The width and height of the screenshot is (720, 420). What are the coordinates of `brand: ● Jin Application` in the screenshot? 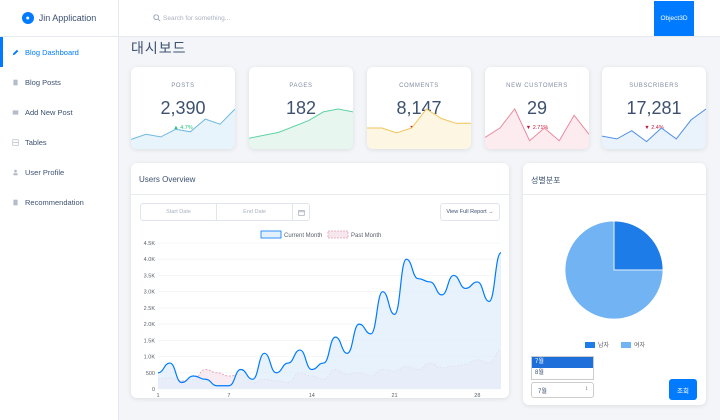 It's located at (59, 18).